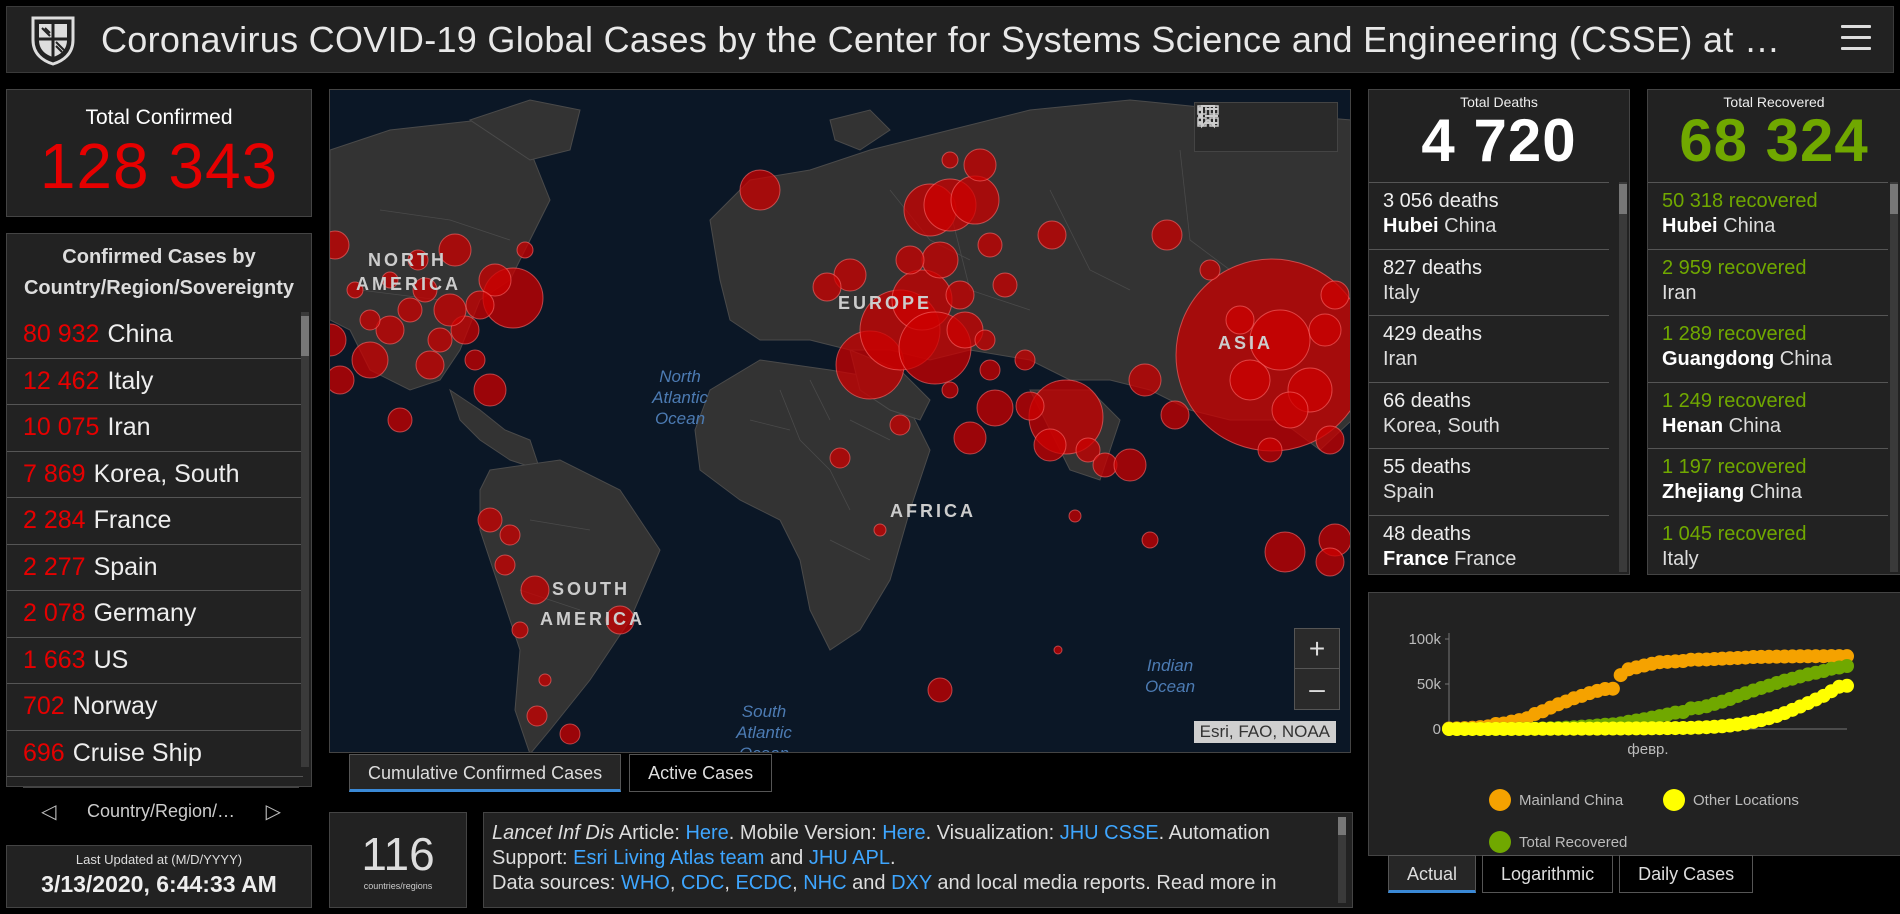 This screenshot has height=914, width=1900. What do you see at coordinates (61, 427) in the screenshot?
I see `country-confirmed-count: 10 075` at bounding box center [61, 427].